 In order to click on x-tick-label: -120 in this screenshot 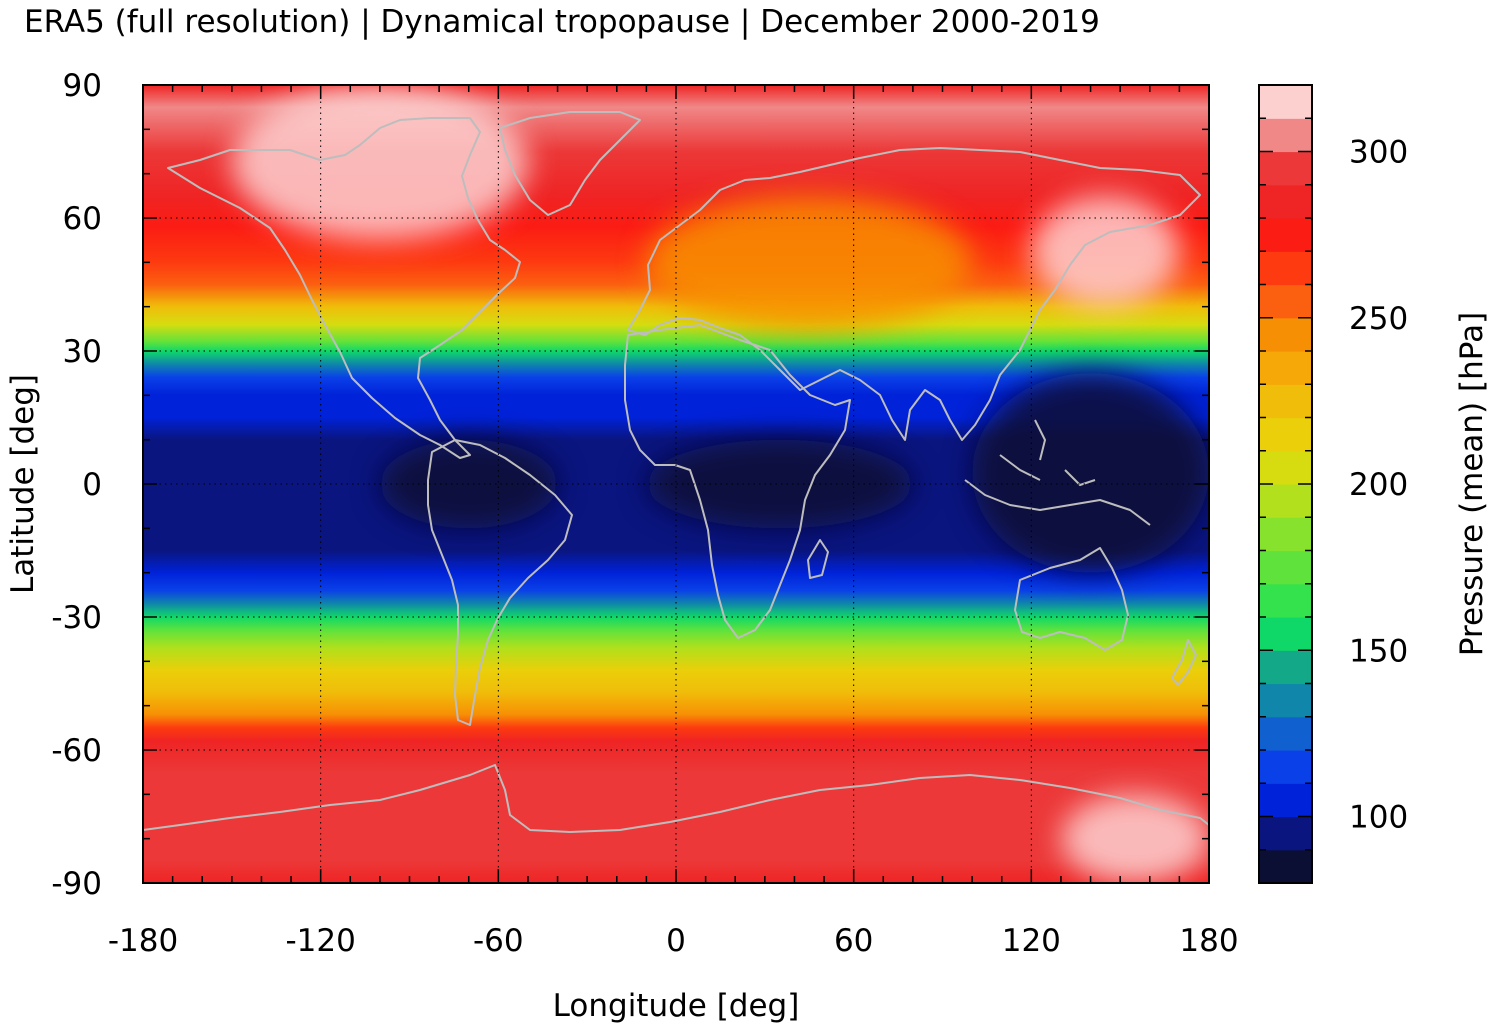, I will do `click(320, 941)`.